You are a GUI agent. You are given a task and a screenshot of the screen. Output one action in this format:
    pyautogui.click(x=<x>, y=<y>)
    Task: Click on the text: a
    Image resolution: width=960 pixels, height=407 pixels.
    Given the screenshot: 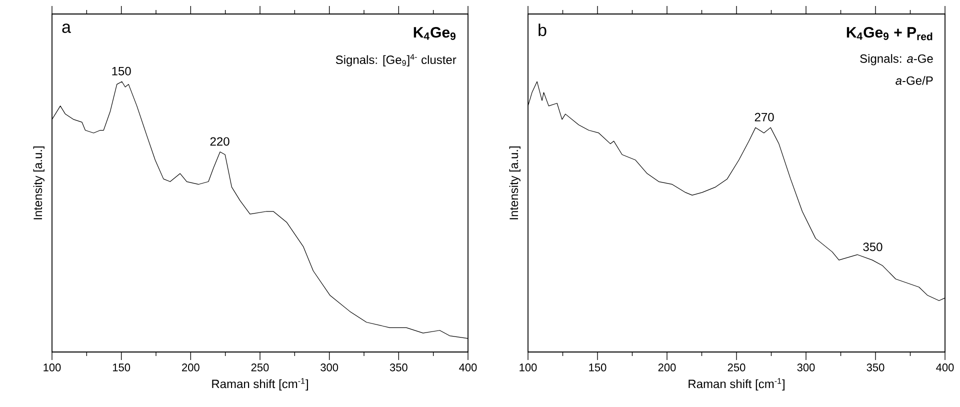 What is the action you would take?
    pyautogui.click(x=66, y=28)
    